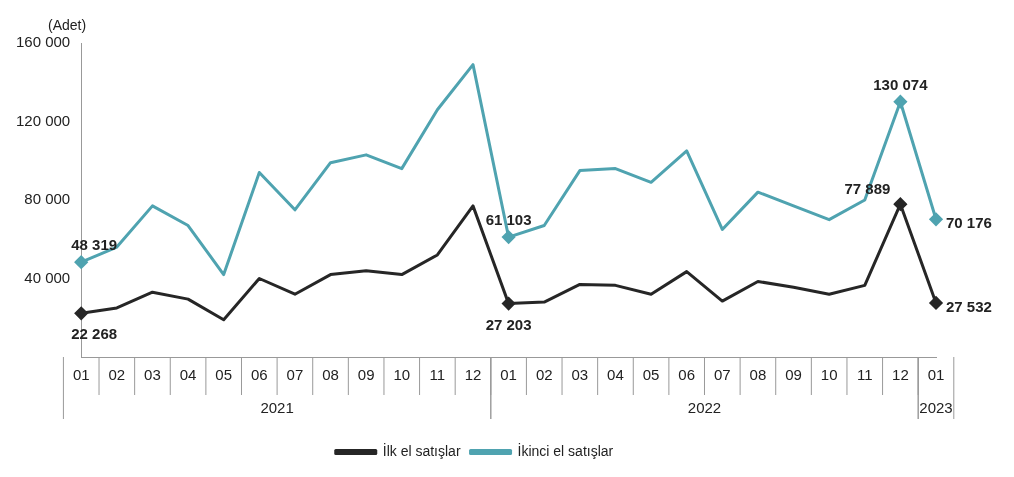 This screenshot has width=1014, height=477. What do you see at coordinates (508, 220) in the screenshot?
I see `data-label: 61 103` at bounding box center [508, 220].